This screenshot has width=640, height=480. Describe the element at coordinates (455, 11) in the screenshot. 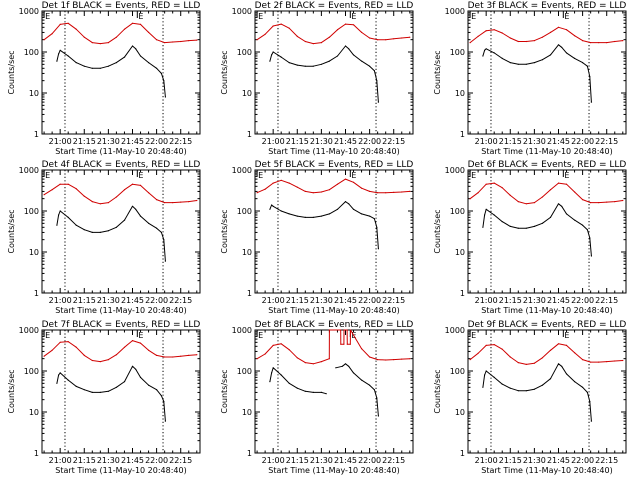

I see `y-tick-label: 1000` at that location.